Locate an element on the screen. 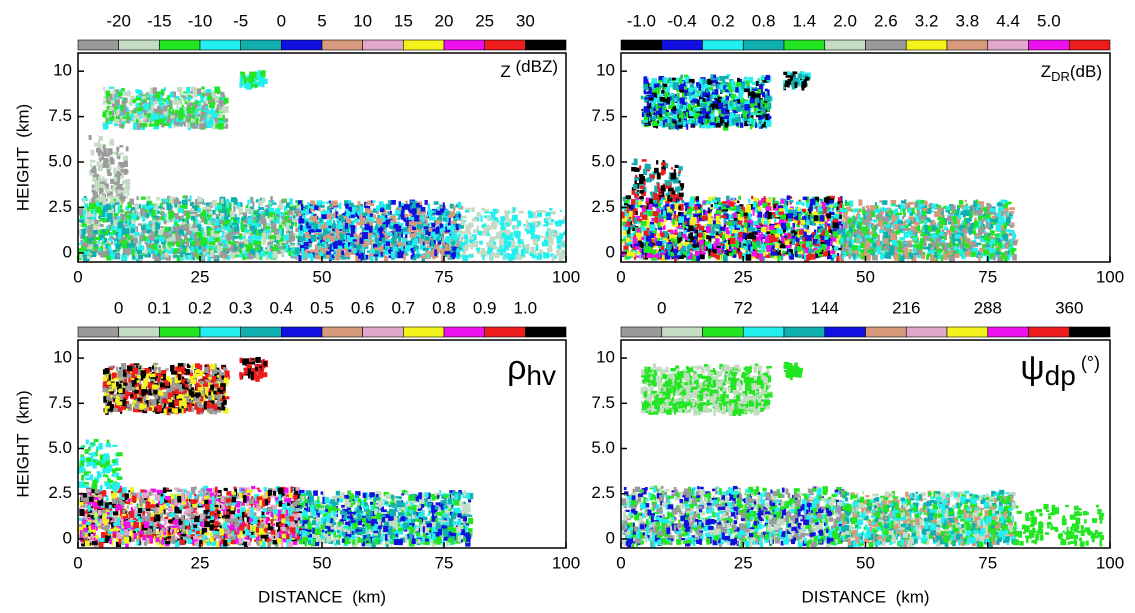  colorbar-label: -10 is located at coordinates (200, 20).